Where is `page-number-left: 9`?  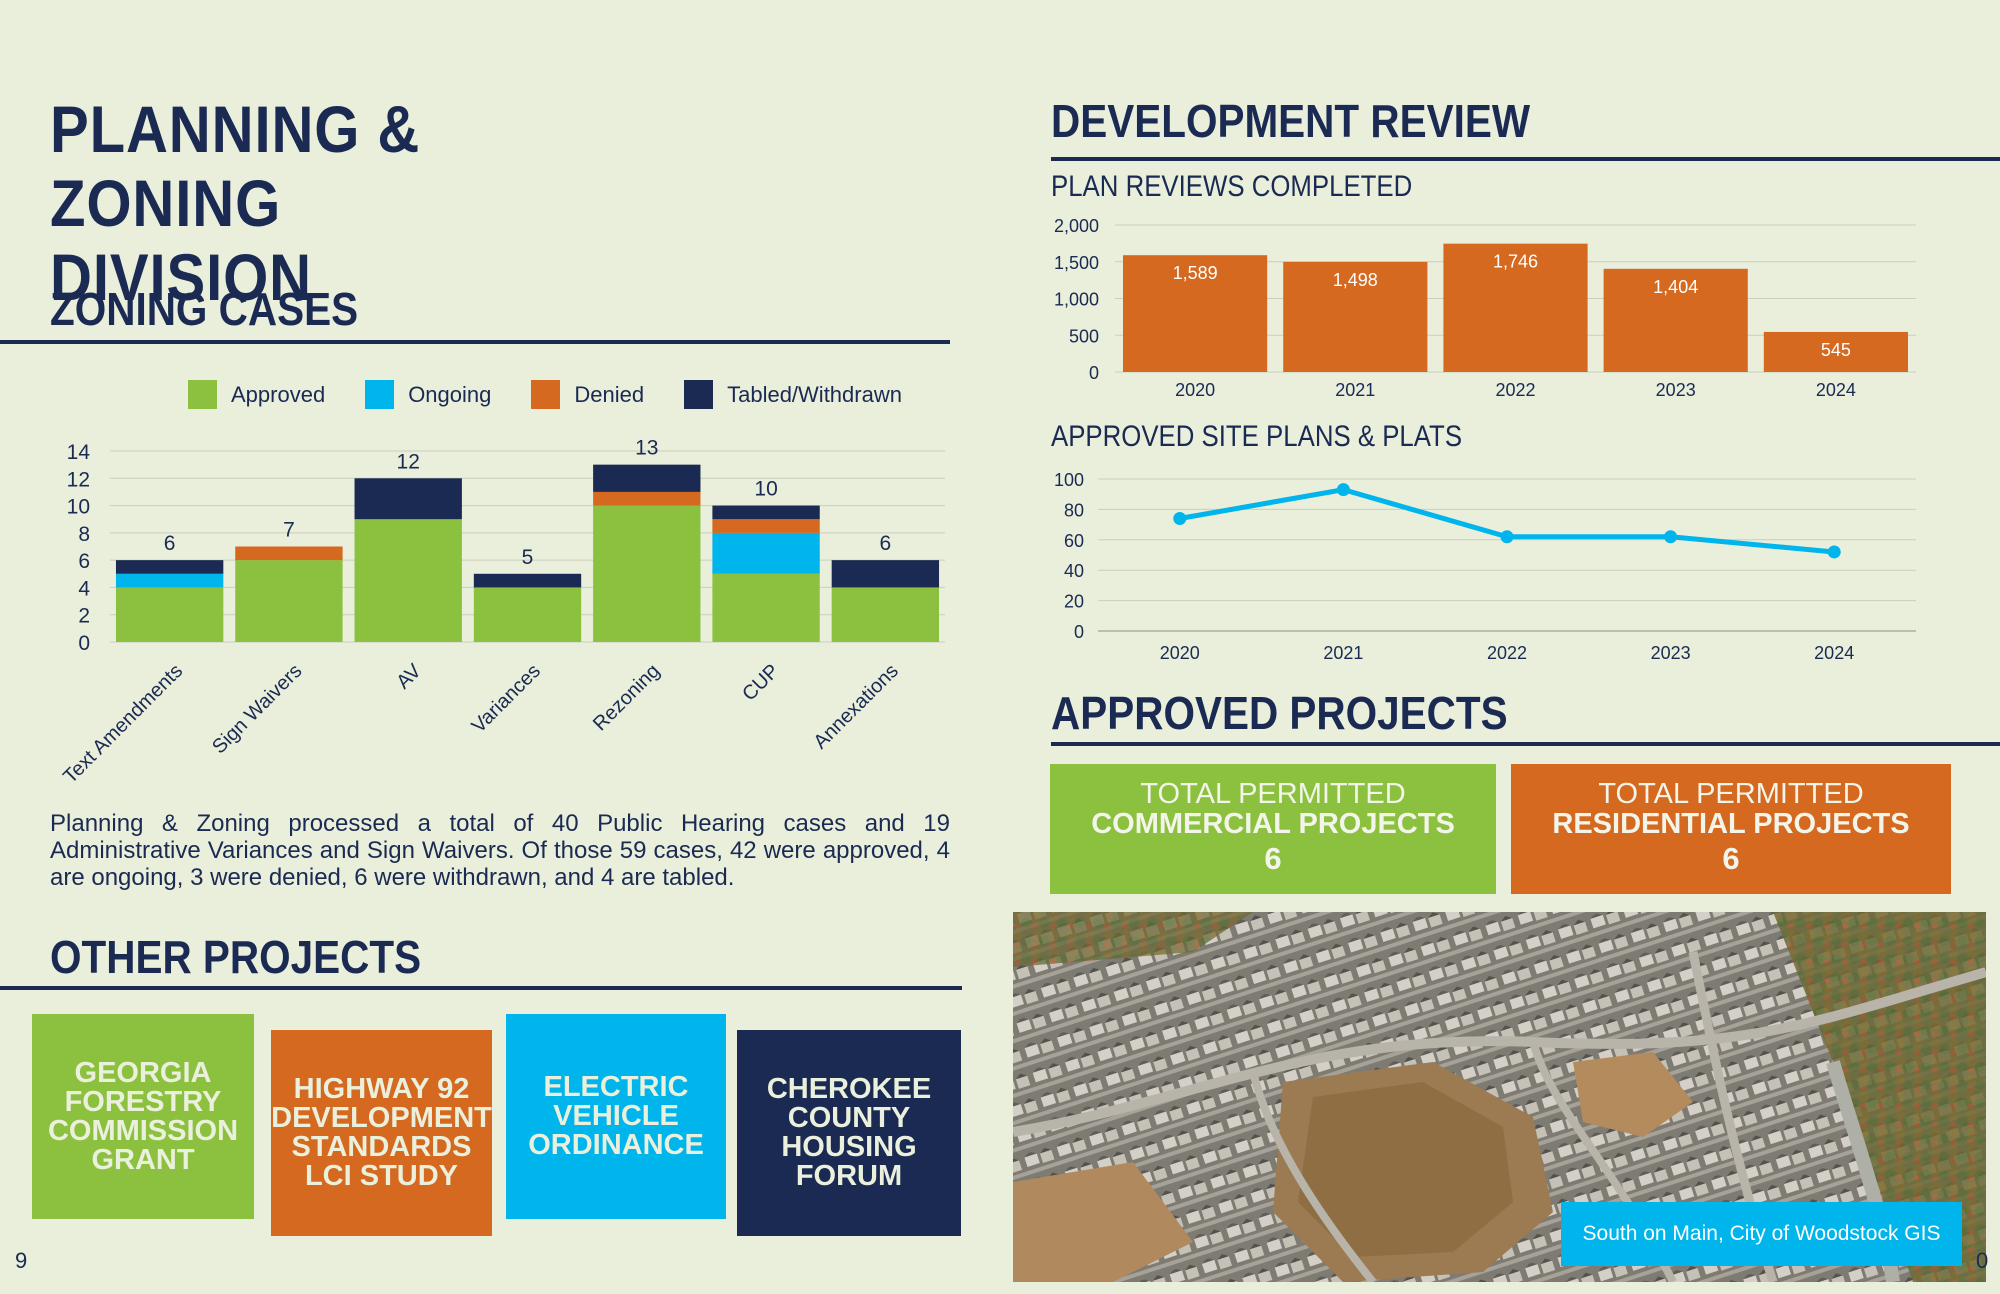
page-number-left: 9 is located at coordinates (21, 1260).